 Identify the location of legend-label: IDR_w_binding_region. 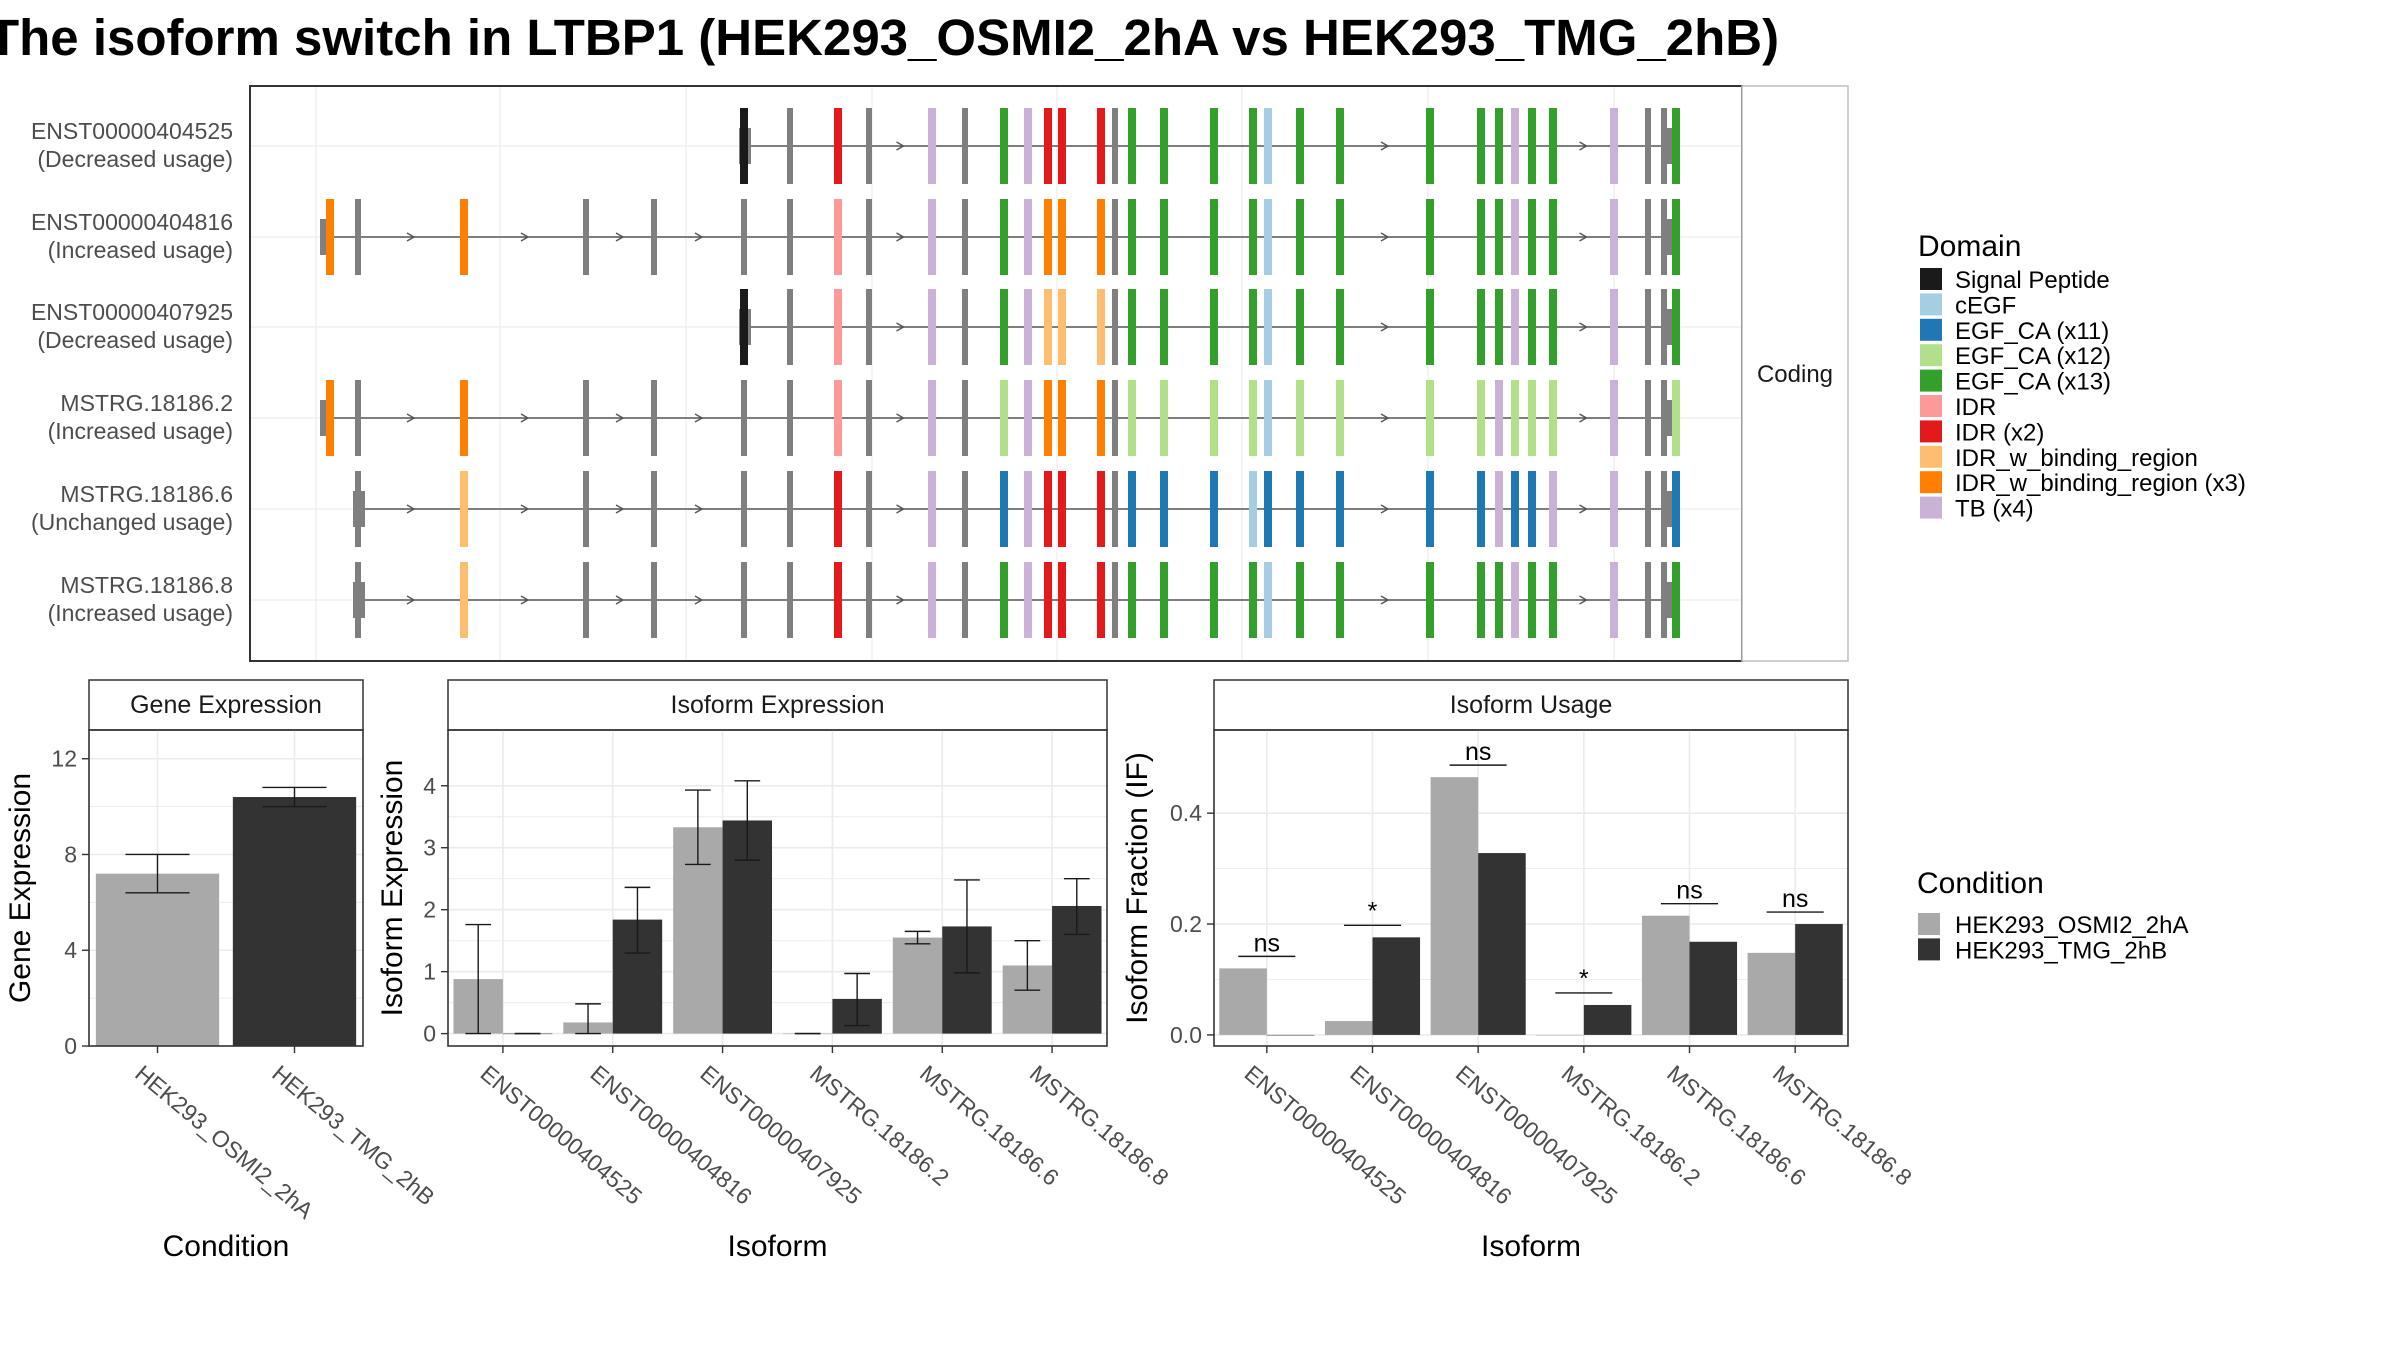
(2076, 458).